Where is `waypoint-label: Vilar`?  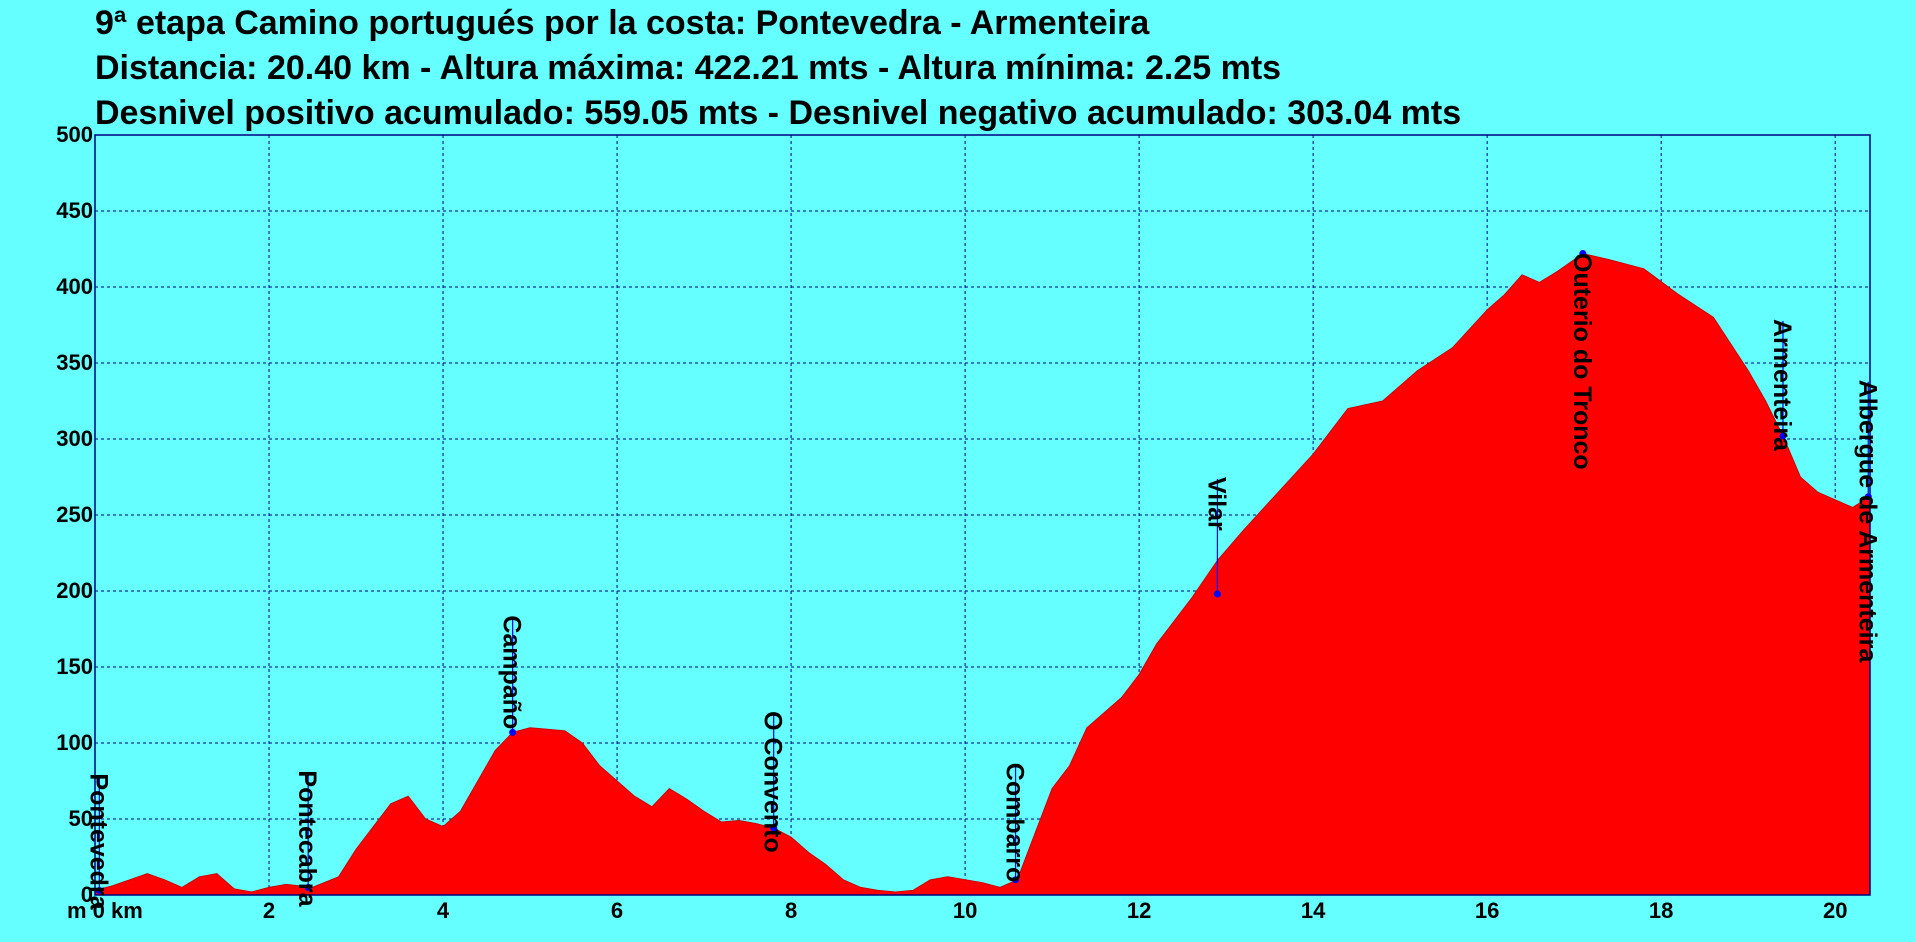
waypoint-label: Vilar is located at coordinates (1216, 504).